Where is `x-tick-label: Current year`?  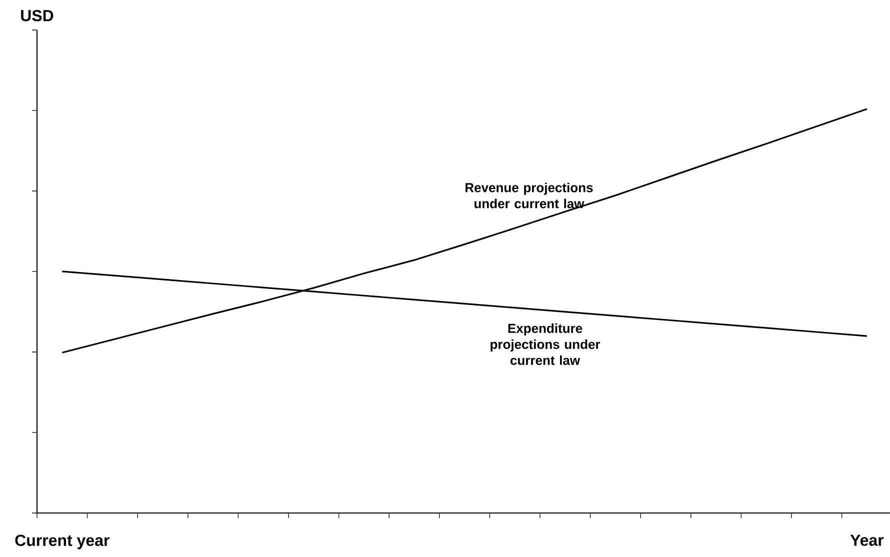
x-tick-label: Current year is located at coordinates (62, 542).